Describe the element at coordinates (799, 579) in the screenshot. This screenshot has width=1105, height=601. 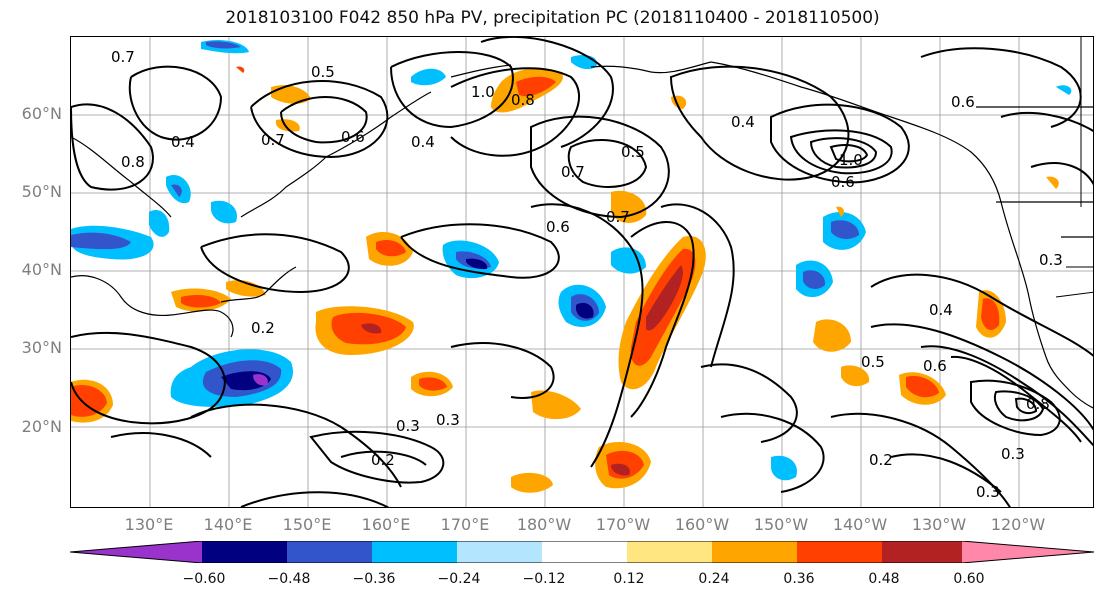
I see `colorbar-tick-label: 0.36` at that location.